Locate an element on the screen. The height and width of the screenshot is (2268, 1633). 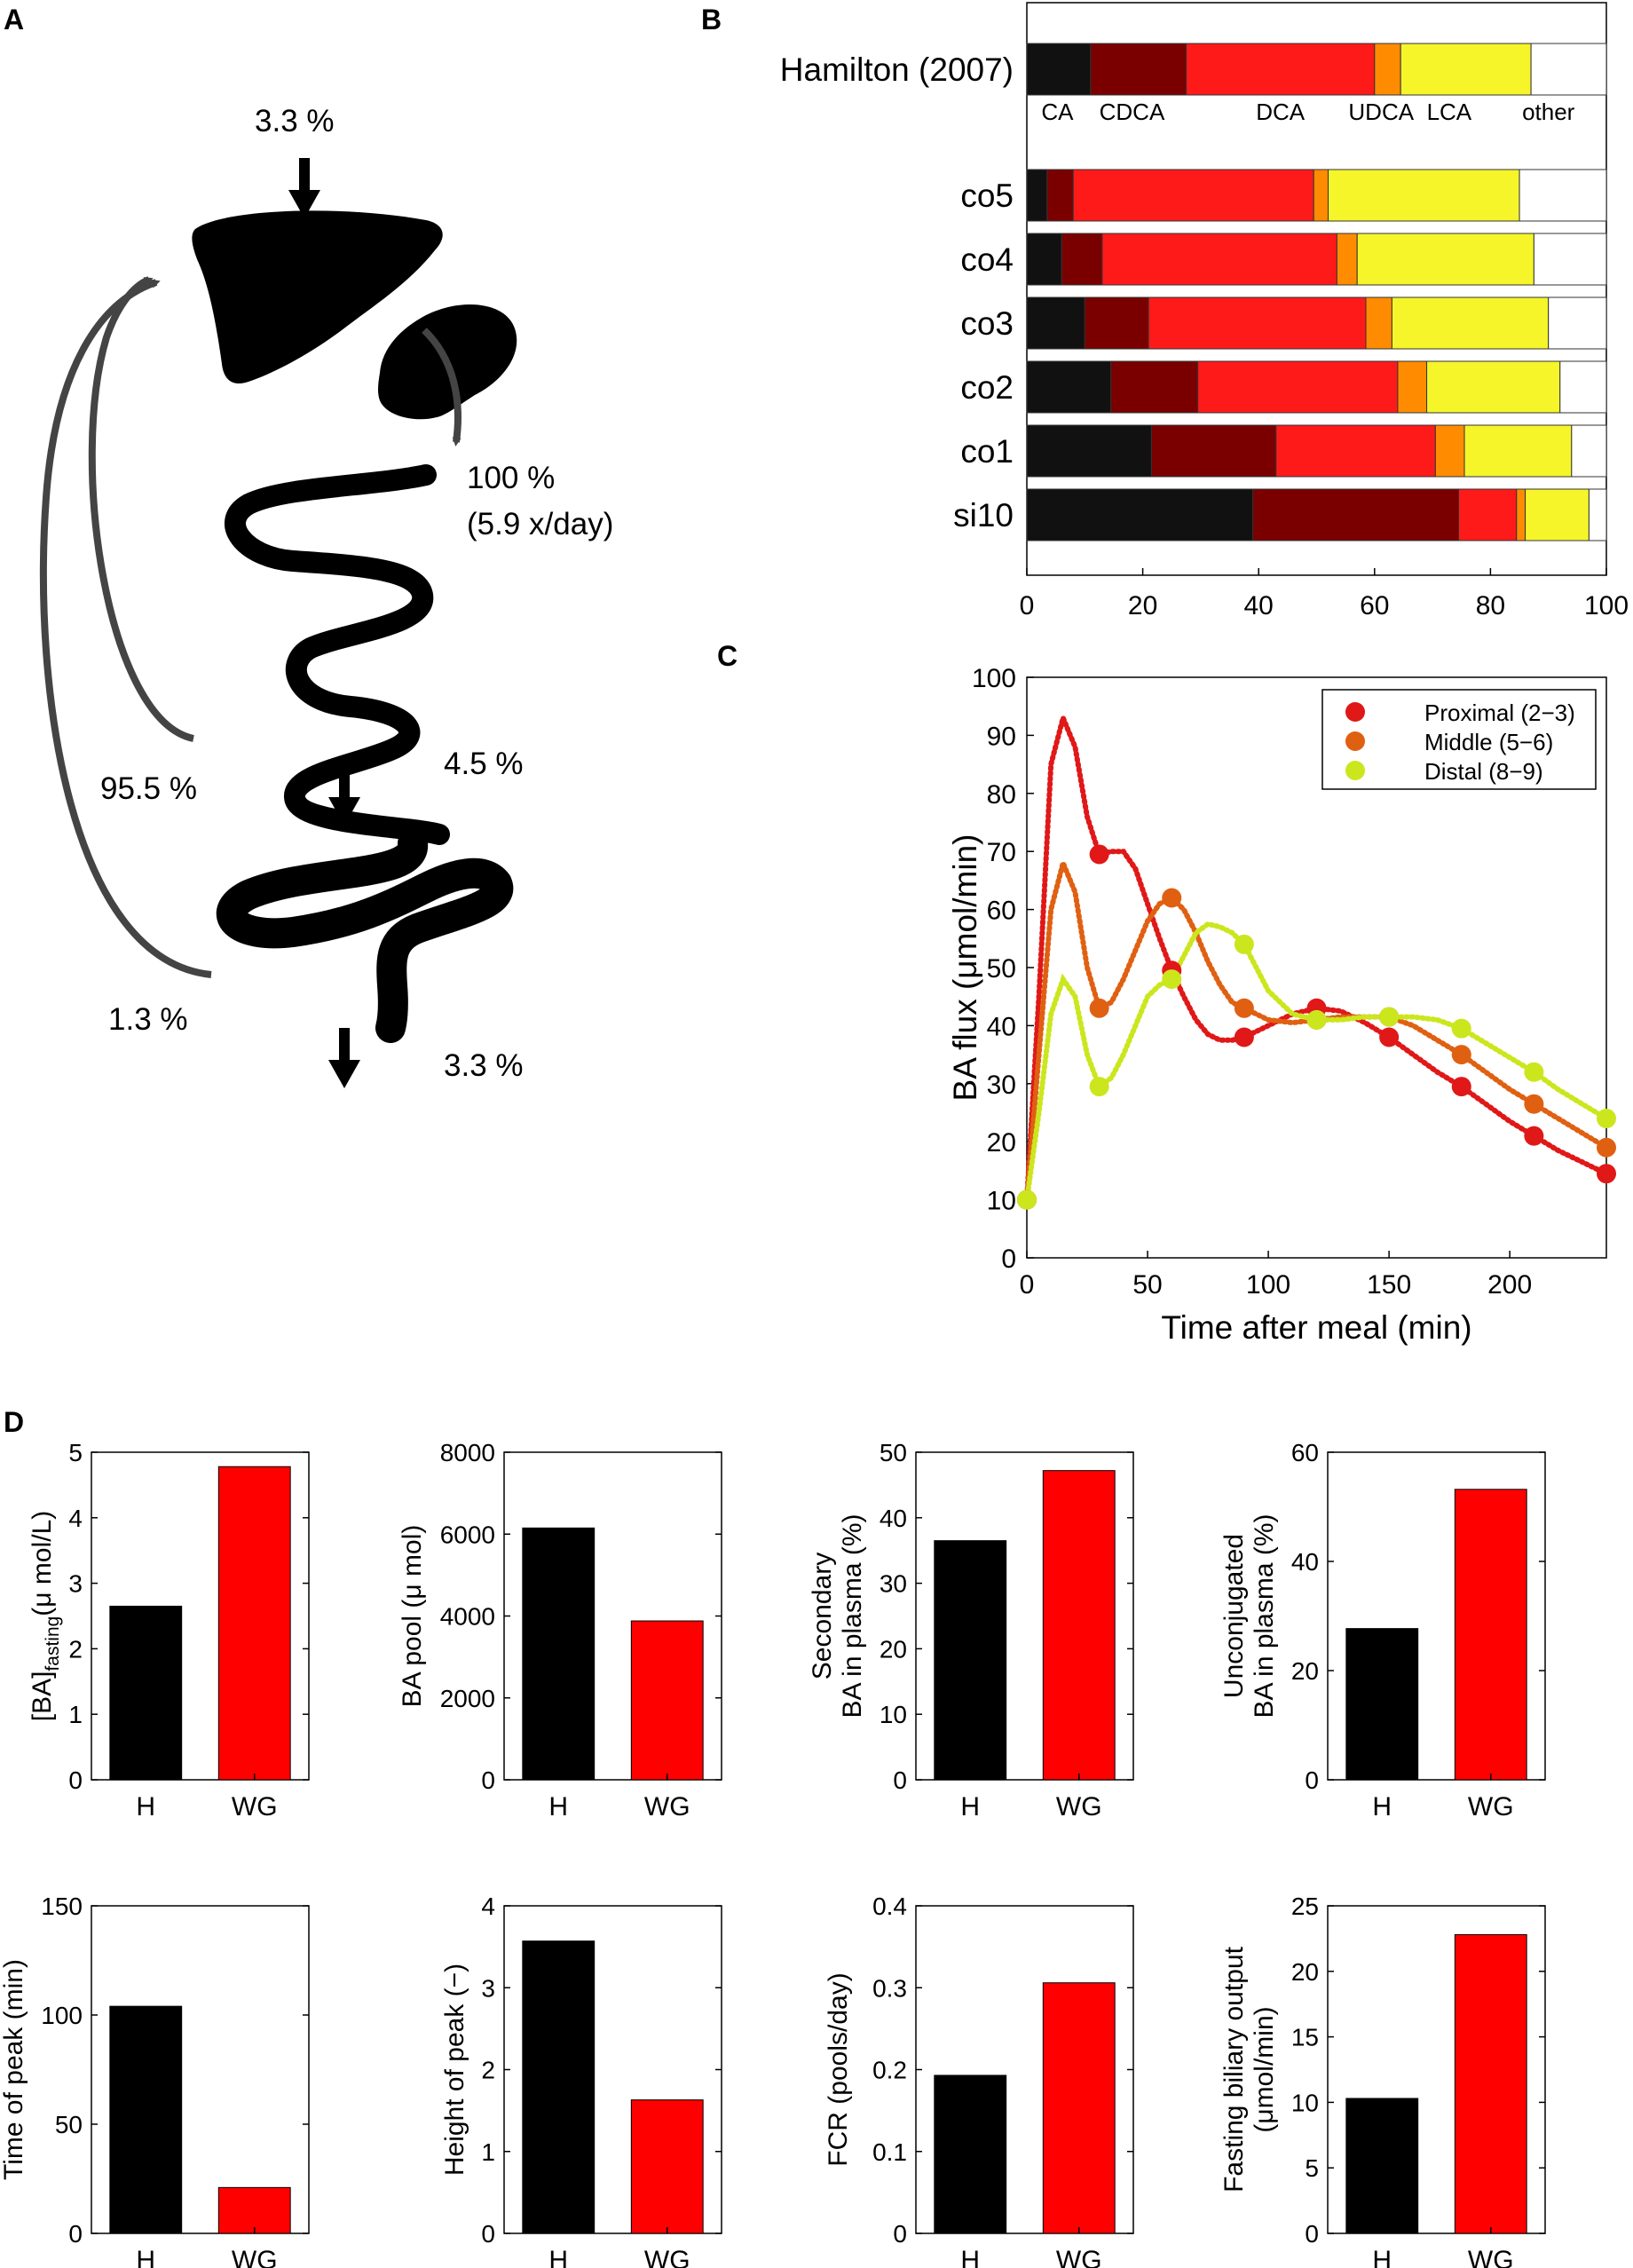
bar-chart-d3: H WG 0 10 20 30 40 50 Secondary BA in plasma (%) is located at coordinates (971, 1630).